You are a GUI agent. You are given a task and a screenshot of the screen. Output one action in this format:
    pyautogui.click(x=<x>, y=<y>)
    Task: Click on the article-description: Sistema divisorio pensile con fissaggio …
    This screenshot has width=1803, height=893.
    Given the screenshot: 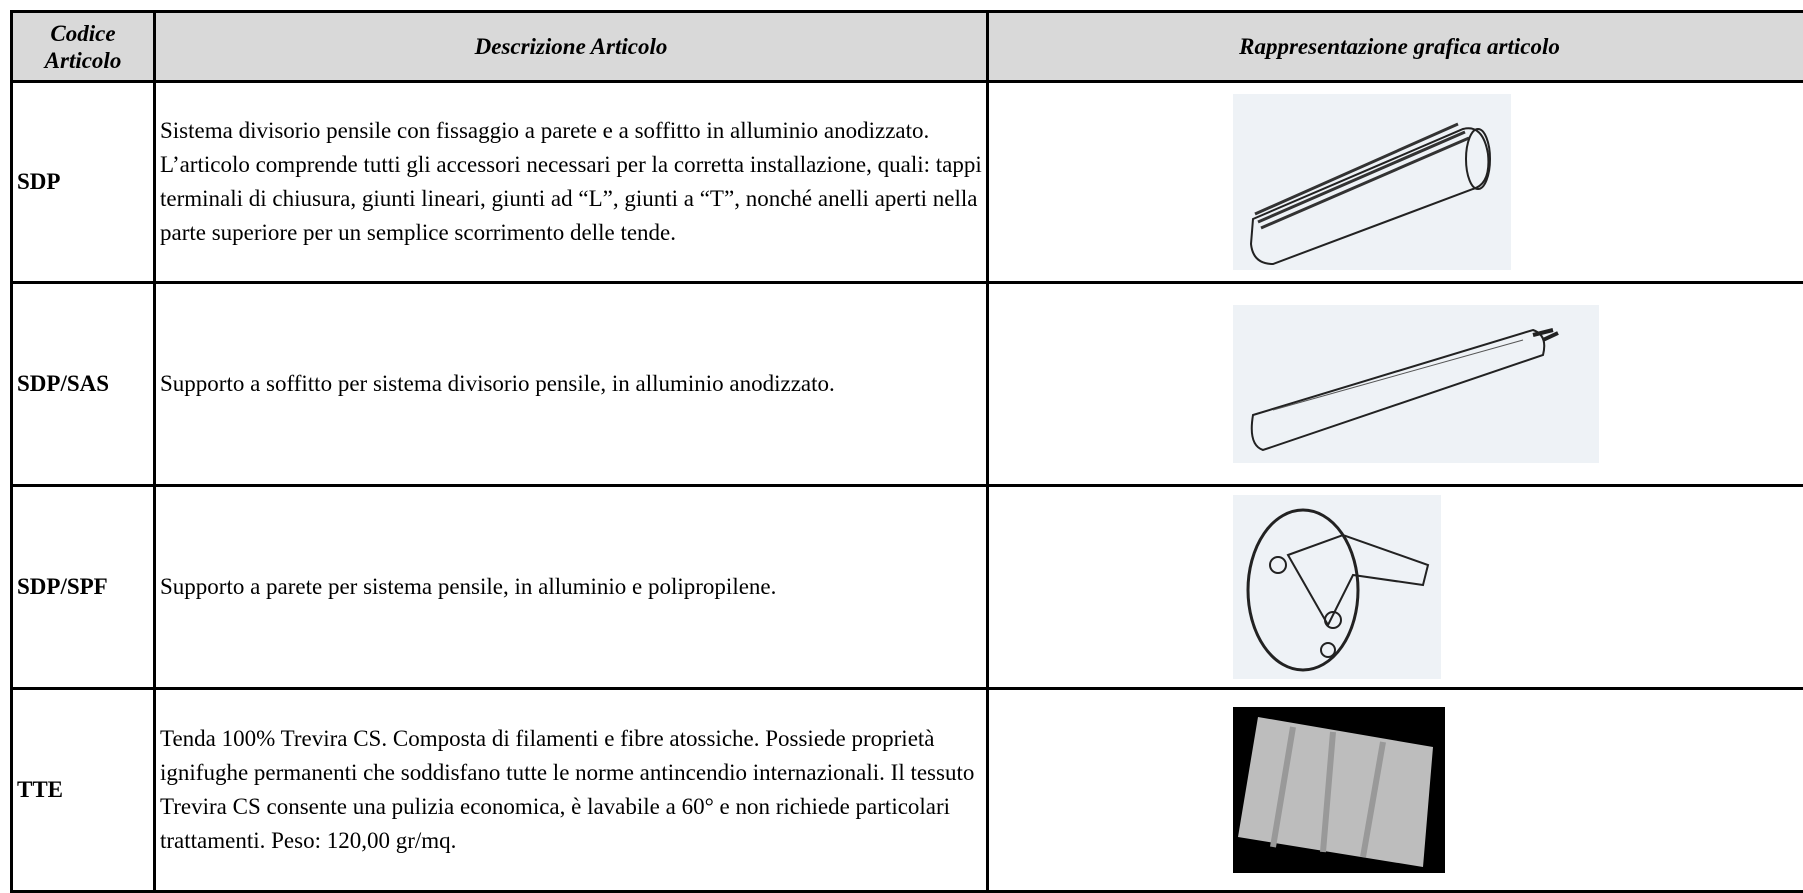 What is the action you would take?
    pyautogui.click(x=571, y=182)
    